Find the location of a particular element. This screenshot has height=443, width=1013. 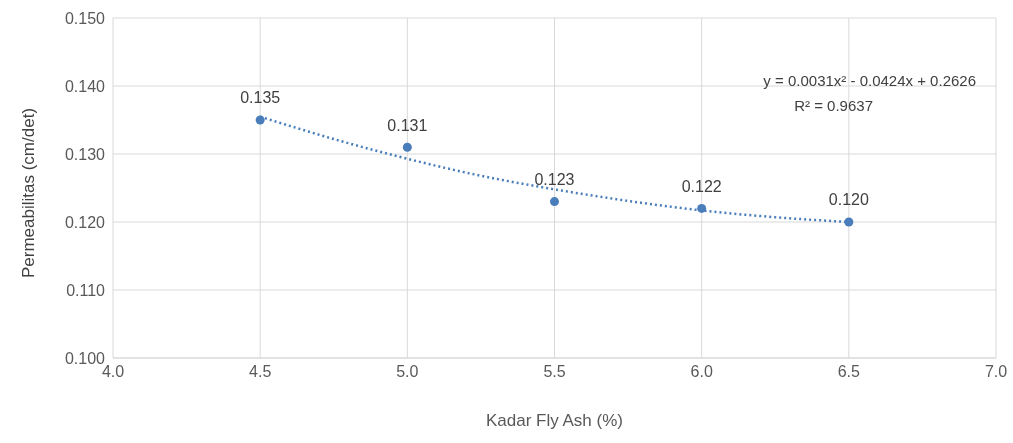

x-tick-label: 6.0 is located at coordinates (701, 372).